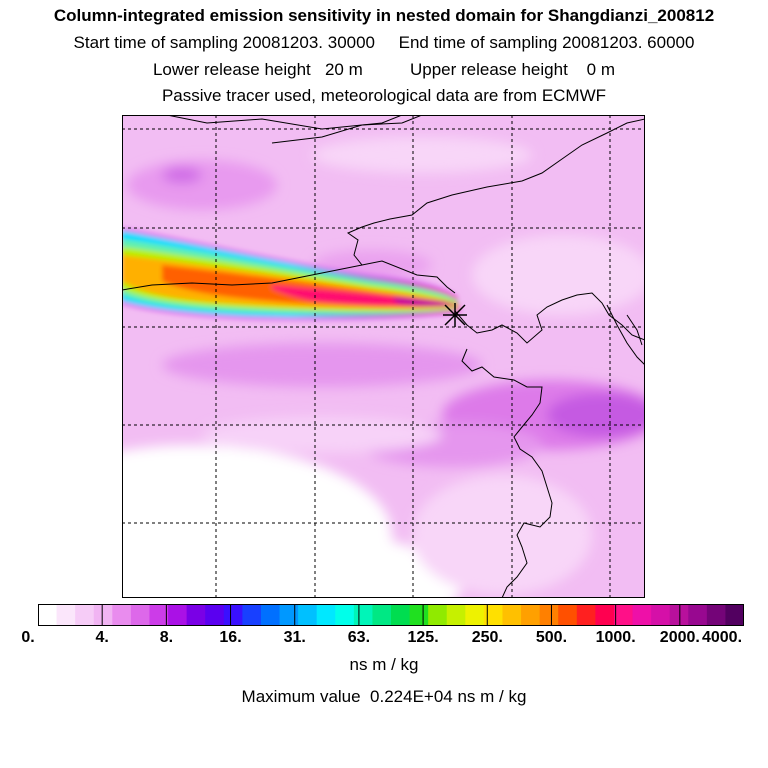 This screenshot has width=768, height=768. What do you see at coordinates (551, 637) in the screenshot?
I see `colorbar-tick-label: 500.` at bounding box center [551, 637].